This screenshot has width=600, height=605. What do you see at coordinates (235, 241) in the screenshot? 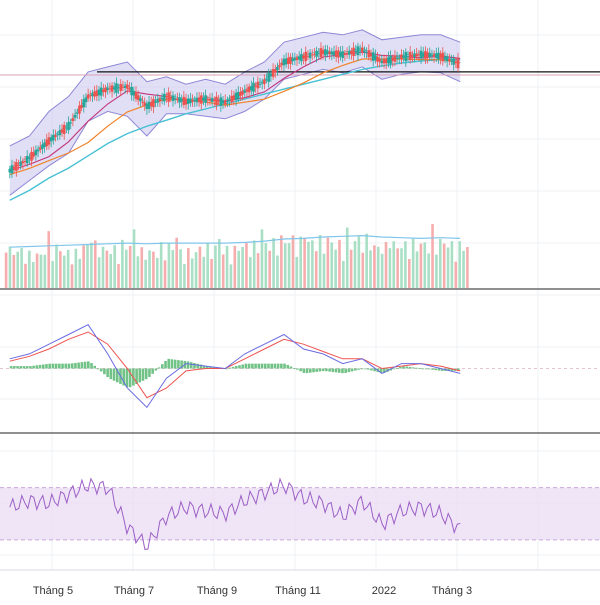
I see `volume-ma-line` at bounding box center [235, 241].